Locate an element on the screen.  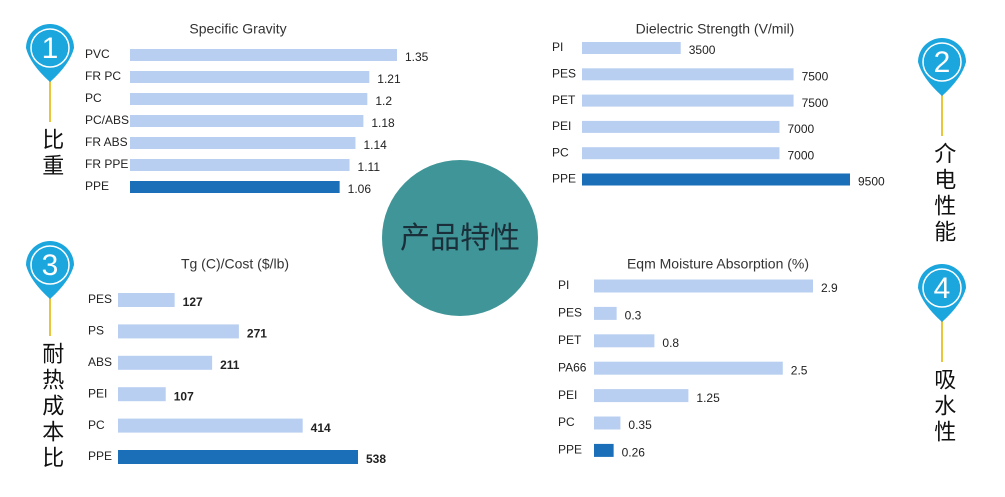
badge-number: 3 is located at coordinates (50, 265).